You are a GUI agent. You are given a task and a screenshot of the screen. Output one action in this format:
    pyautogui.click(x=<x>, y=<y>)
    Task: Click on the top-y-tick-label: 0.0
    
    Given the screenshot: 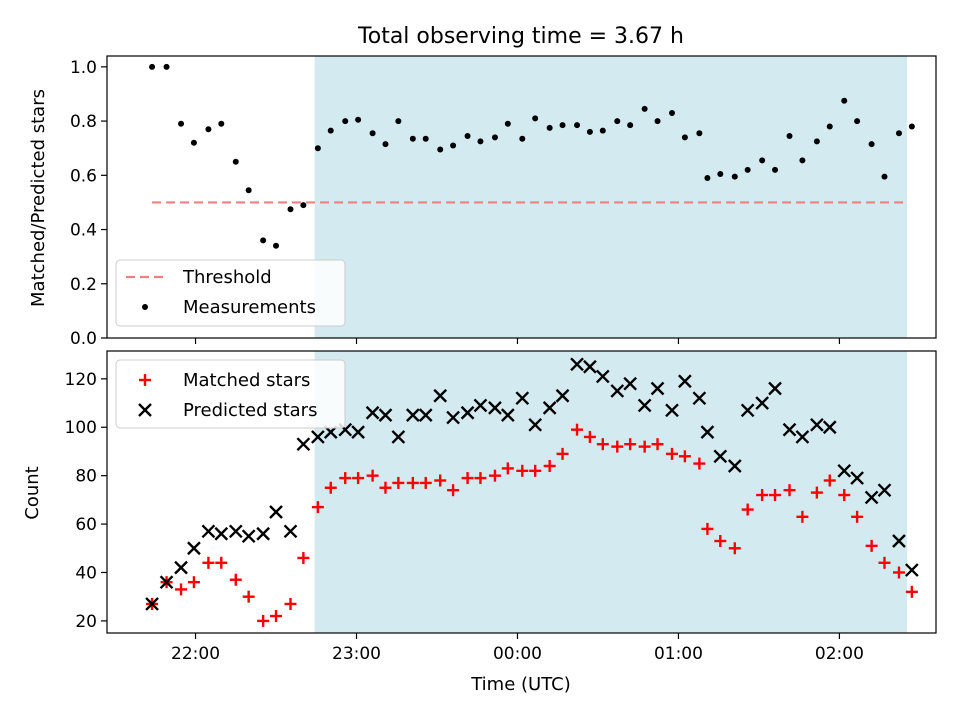 What is the action you would take?
    pyautogui.click(x=83, y=339)
    